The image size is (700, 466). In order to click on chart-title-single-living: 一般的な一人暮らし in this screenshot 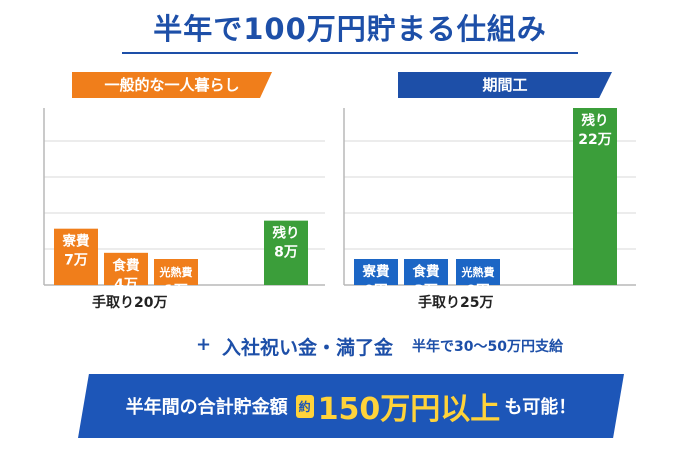, I will do `click(172, 85)`.